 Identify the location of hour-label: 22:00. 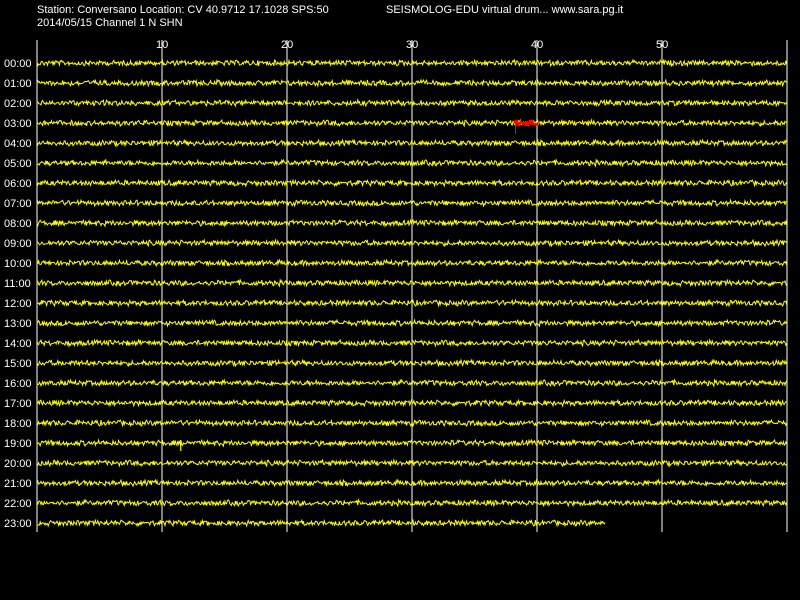
(18, 504).